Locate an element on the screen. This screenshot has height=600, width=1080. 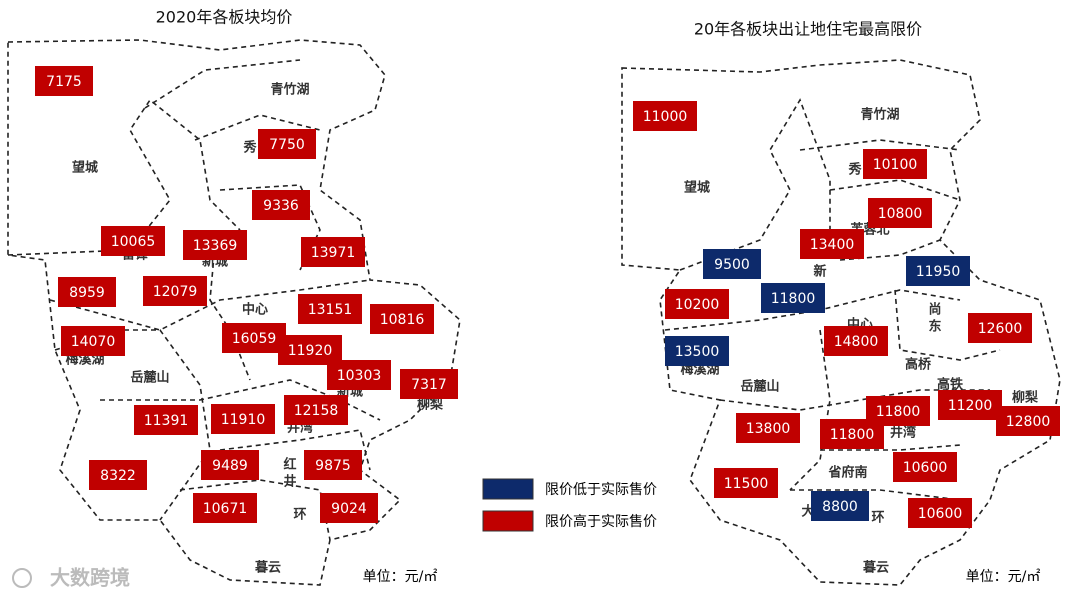
price-label: 10816 is located at coordinates (402, 320).